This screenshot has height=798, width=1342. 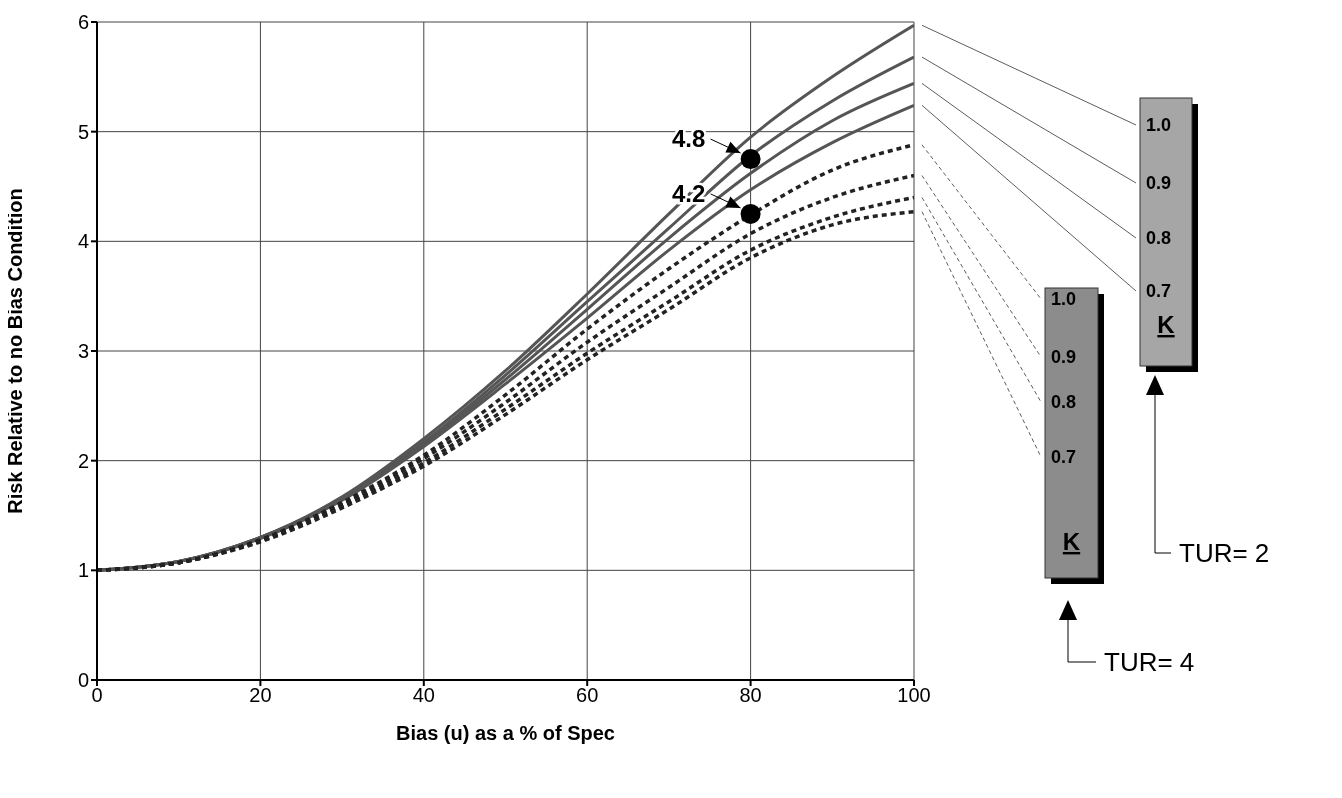 I want to click on y-axis-title: Risk Relative to no Bias Condition, so click(x=15, y=351).